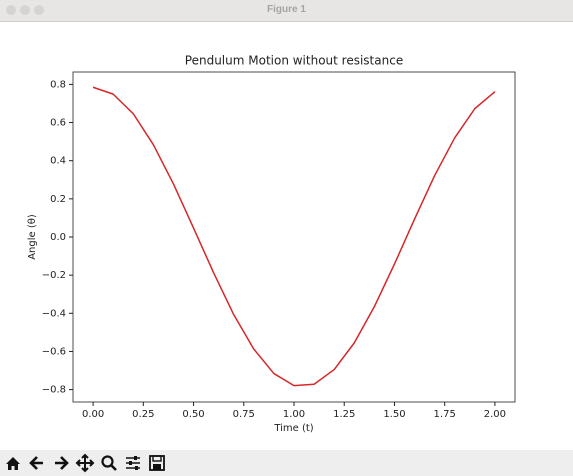 Image resolution: width=573 pixels, height=476 pixels. I want to click on home-button, so click(13, 463).